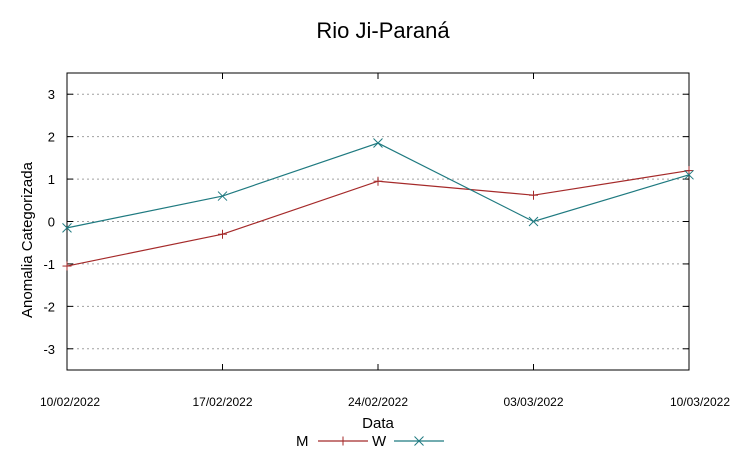 The image size is (752, 458). What do you see at coordinates (49, 264) in the screenshot?
I see `y-tick-label: -1` at bounding box center [49, 264].